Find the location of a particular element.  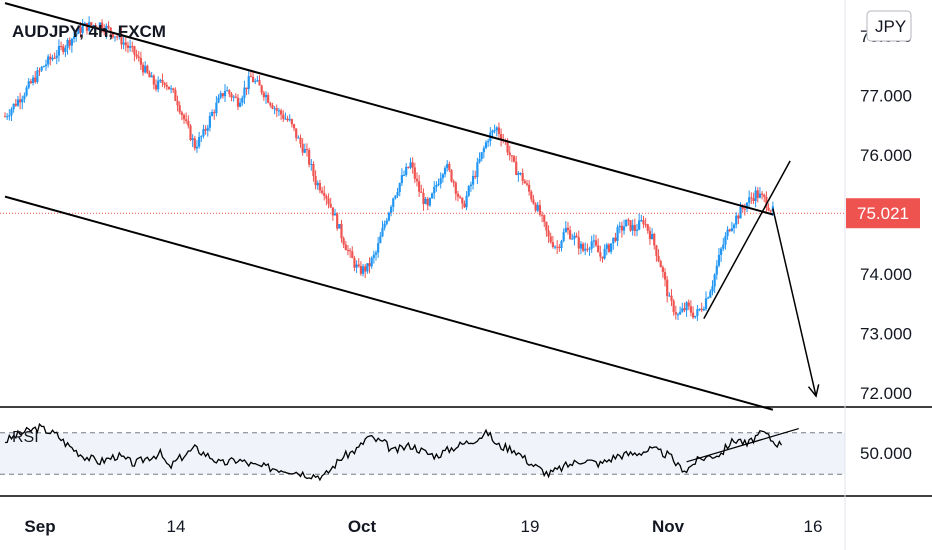

price-tick-label: 74.000 is located at coordinates (886, 274).